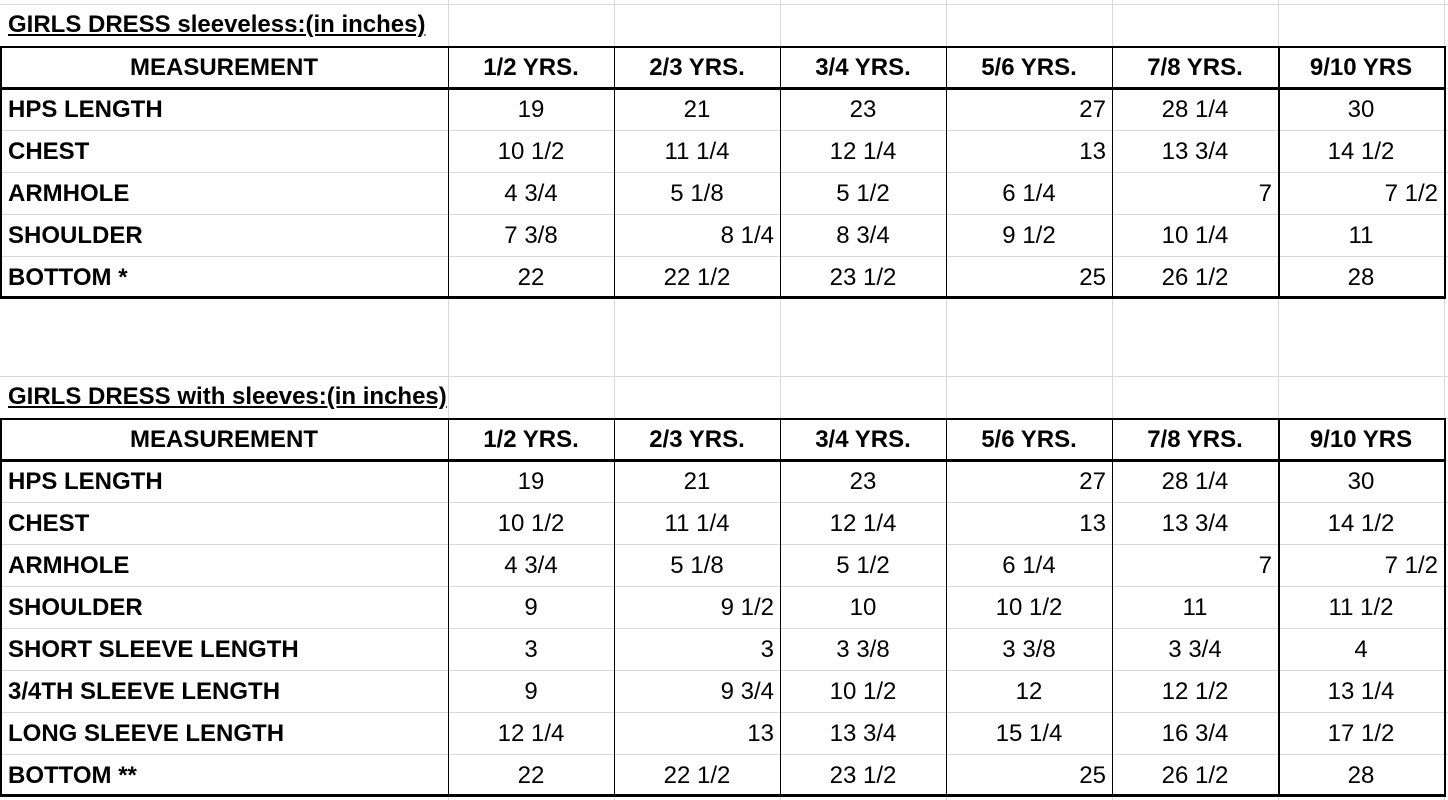 The height and width of the screenshot is (800, 1448). Describe the element at coordinates (531, 775) in the screenshot. I see `value-cell: 22` at that location.